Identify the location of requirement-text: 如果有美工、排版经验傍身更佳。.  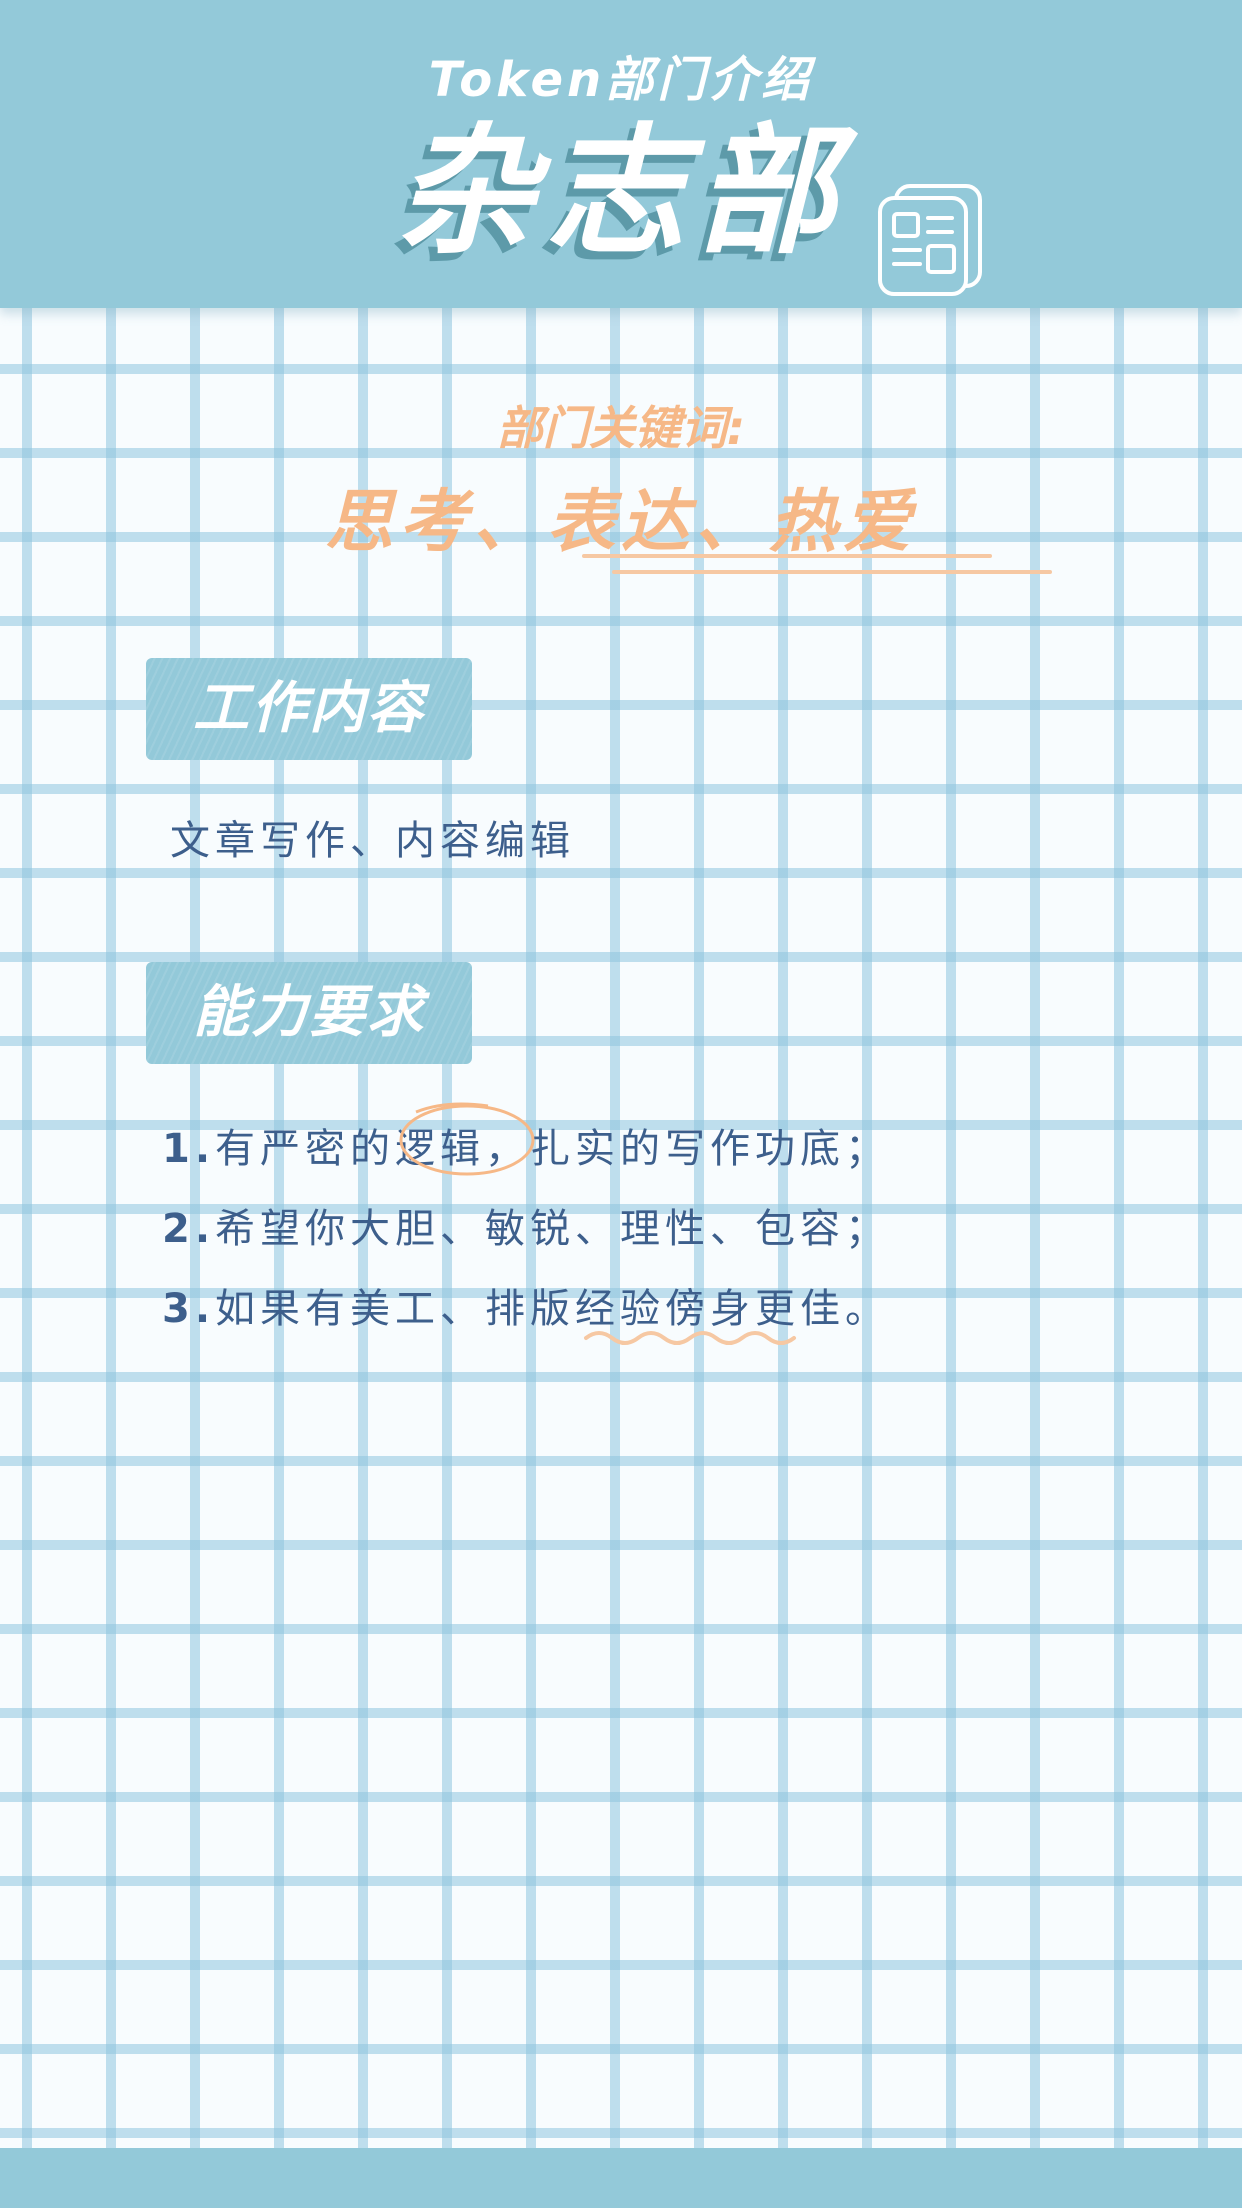
(553, 1309).